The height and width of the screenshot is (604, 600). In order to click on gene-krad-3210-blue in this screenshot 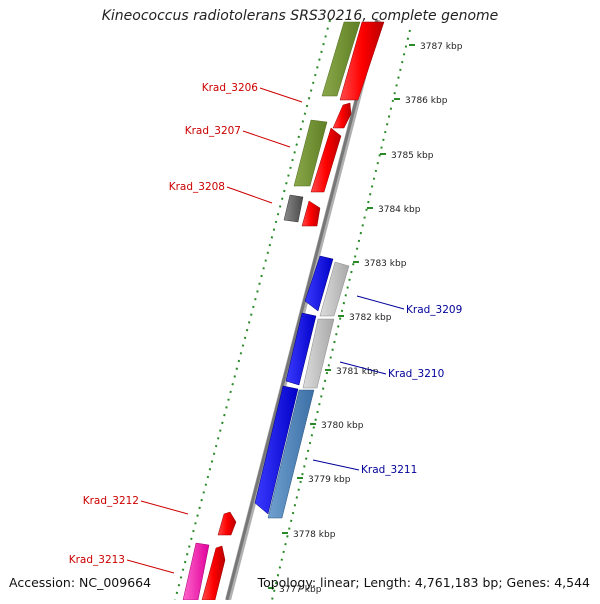, I will do `click(301, 349)`.